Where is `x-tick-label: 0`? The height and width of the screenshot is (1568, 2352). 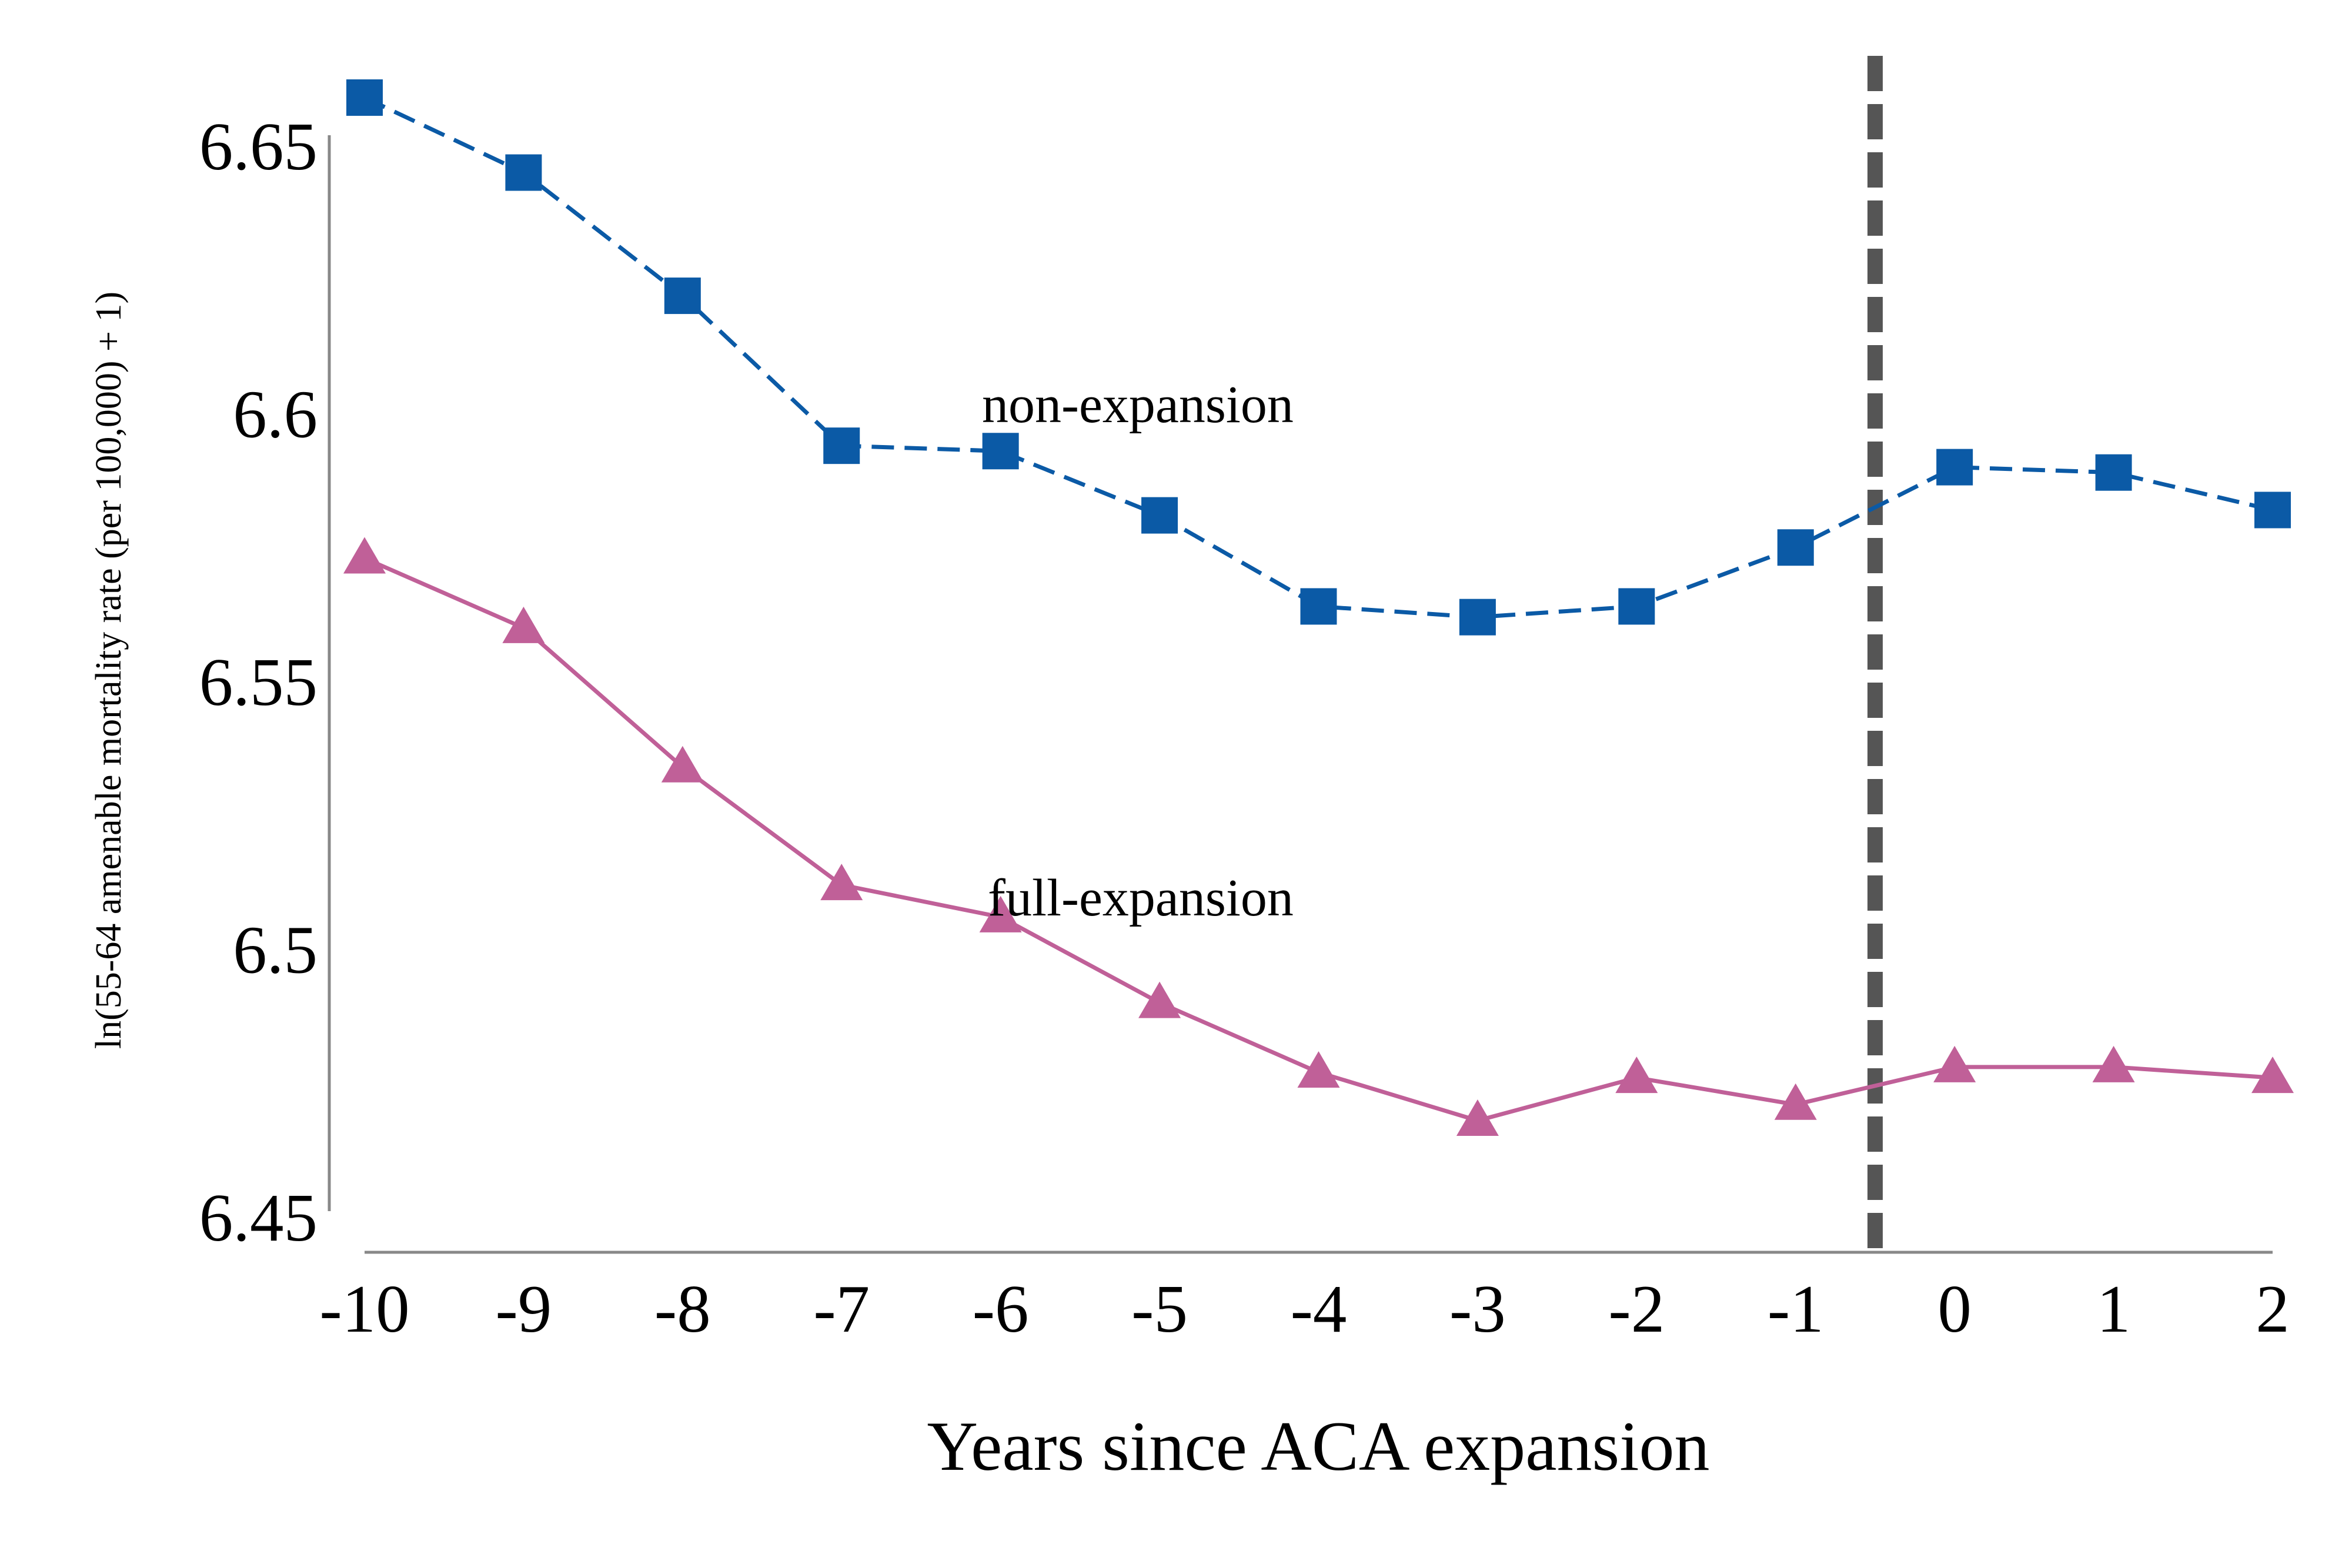 x-tick-label: 0 is located at coordinates (1954, 1309).